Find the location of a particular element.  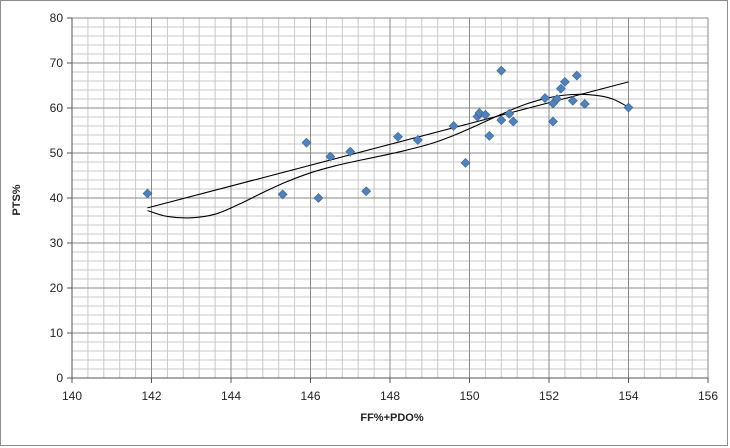

y-tick-label: 60 is located at coordinates (57, 108).